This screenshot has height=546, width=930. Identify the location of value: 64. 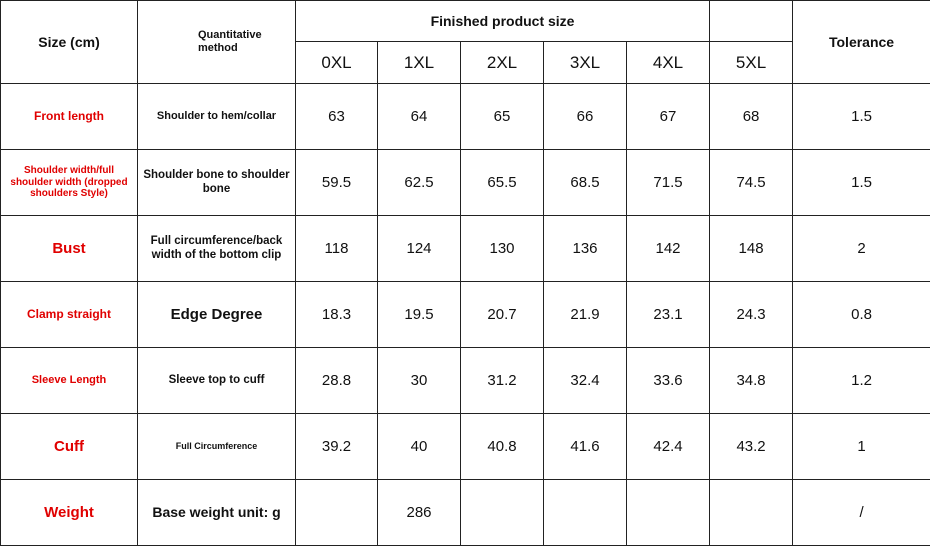
(419, 116).